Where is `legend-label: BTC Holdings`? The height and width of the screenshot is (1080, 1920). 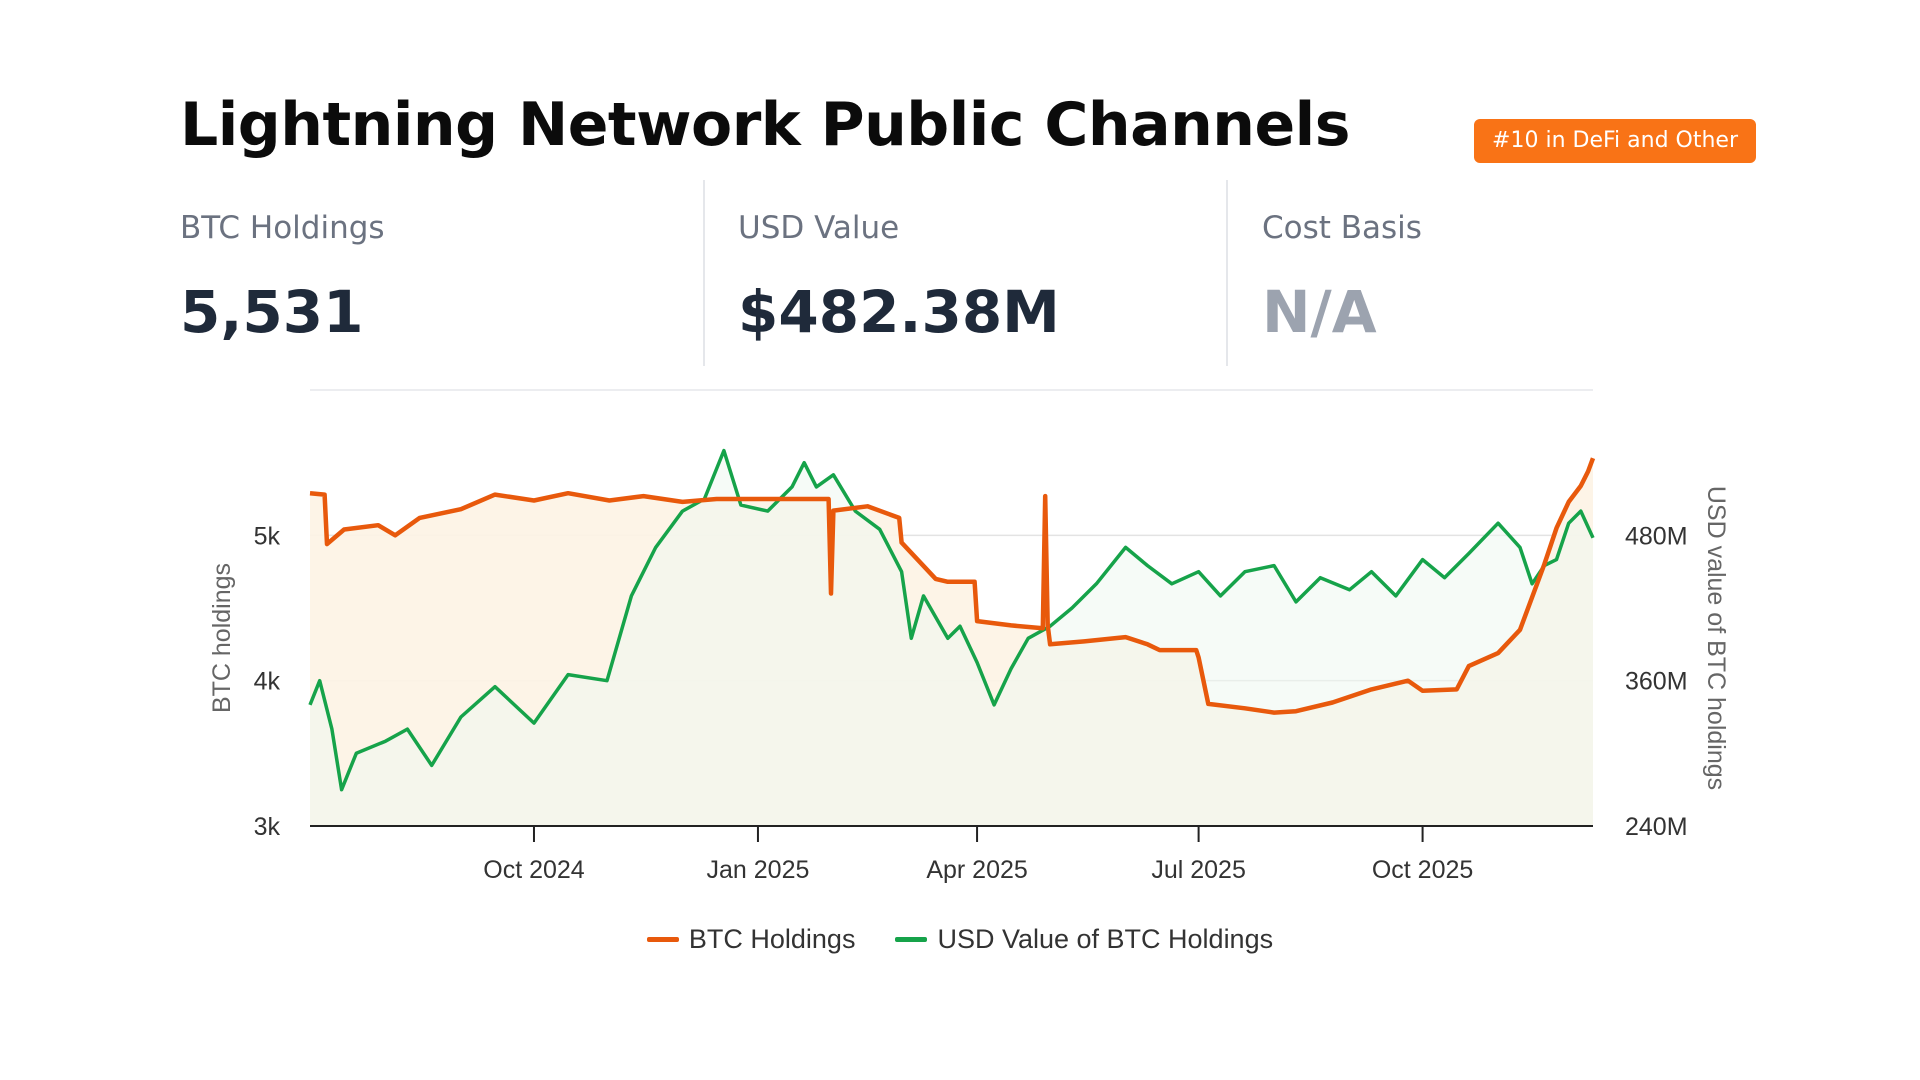
legend-label: BTC Holdings is located at coordinates (772, 939).